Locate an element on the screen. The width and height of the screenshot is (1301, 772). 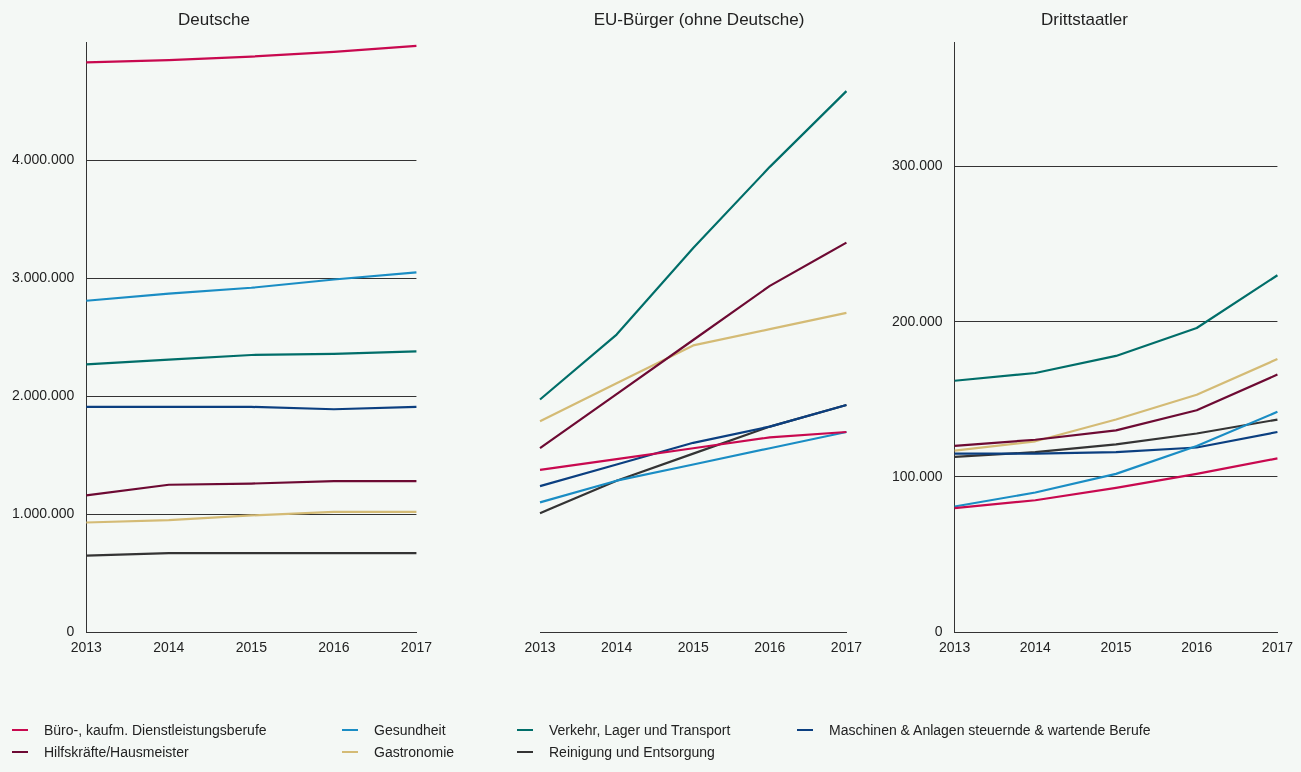
legend-label: Gesundheit is located at coordinates (410, 730).